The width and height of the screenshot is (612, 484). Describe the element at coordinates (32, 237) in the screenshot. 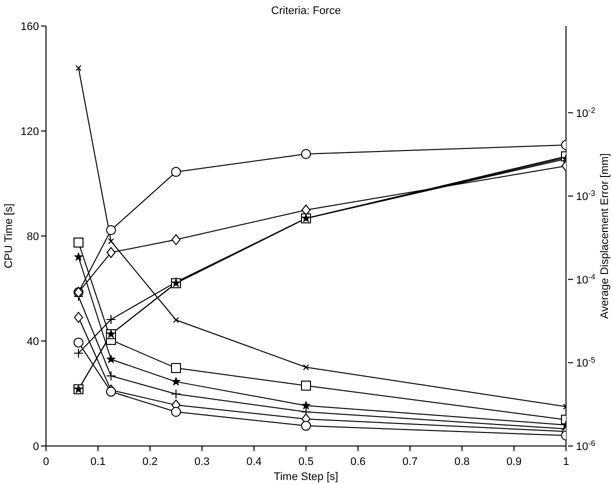

I see `y-tick-label: 80` at that location.